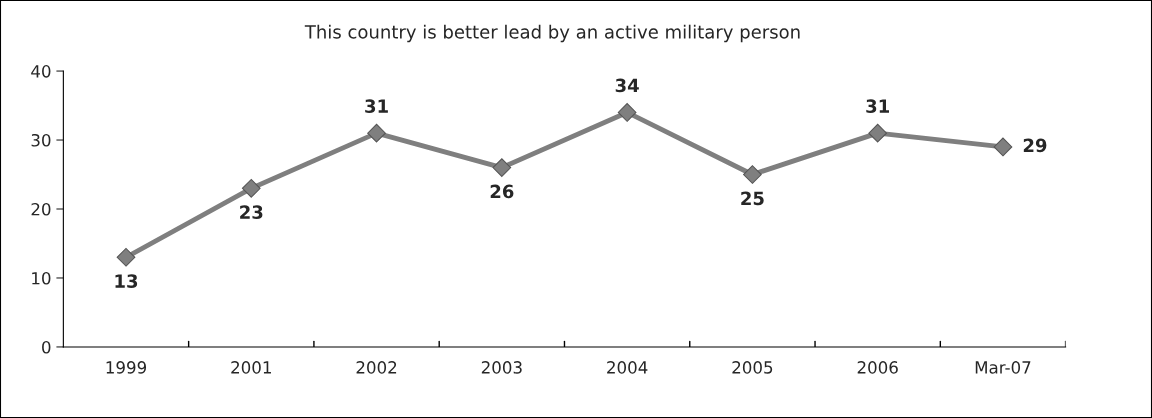 This screenshot has height=418, width=1152. Describe the element at coordinates (502, 191) in the screenshot. I see `data-label: 26` at that location.